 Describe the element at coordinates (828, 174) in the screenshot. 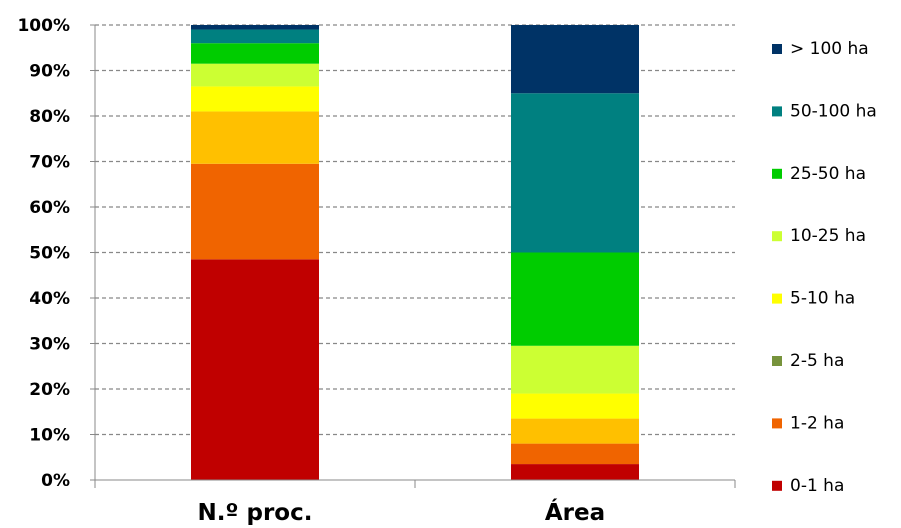

I see `legend-label: 25-50 ha` at that location.